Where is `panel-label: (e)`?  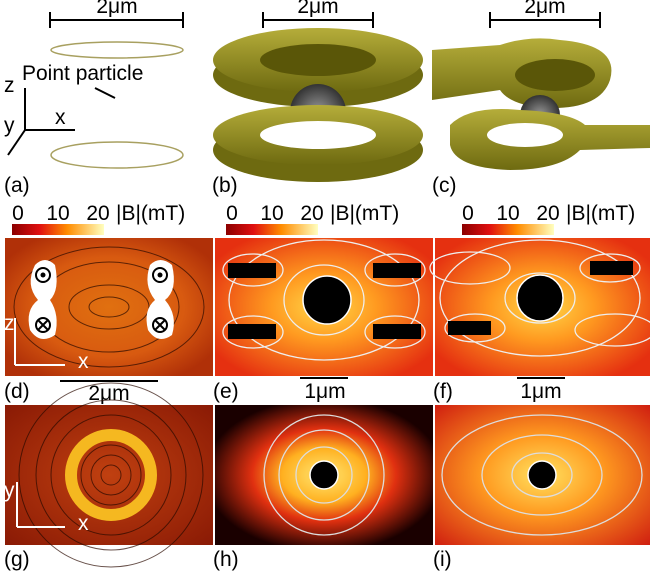 panel-label: (e) is located at coordinates (226, 391).